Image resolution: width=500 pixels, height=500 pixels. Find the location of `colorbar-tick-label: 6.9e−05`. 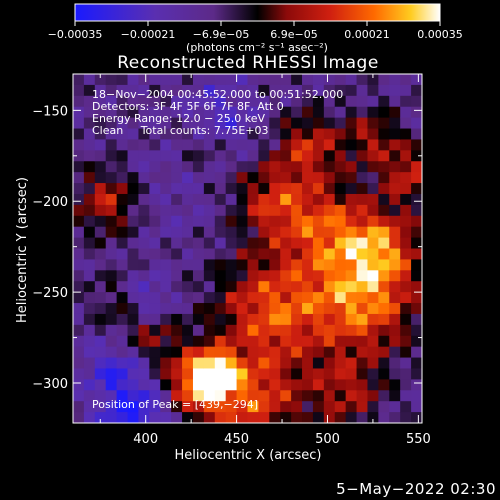

colorbar-tick-label: 6.9e−05 is located at coordinates (293, 34).